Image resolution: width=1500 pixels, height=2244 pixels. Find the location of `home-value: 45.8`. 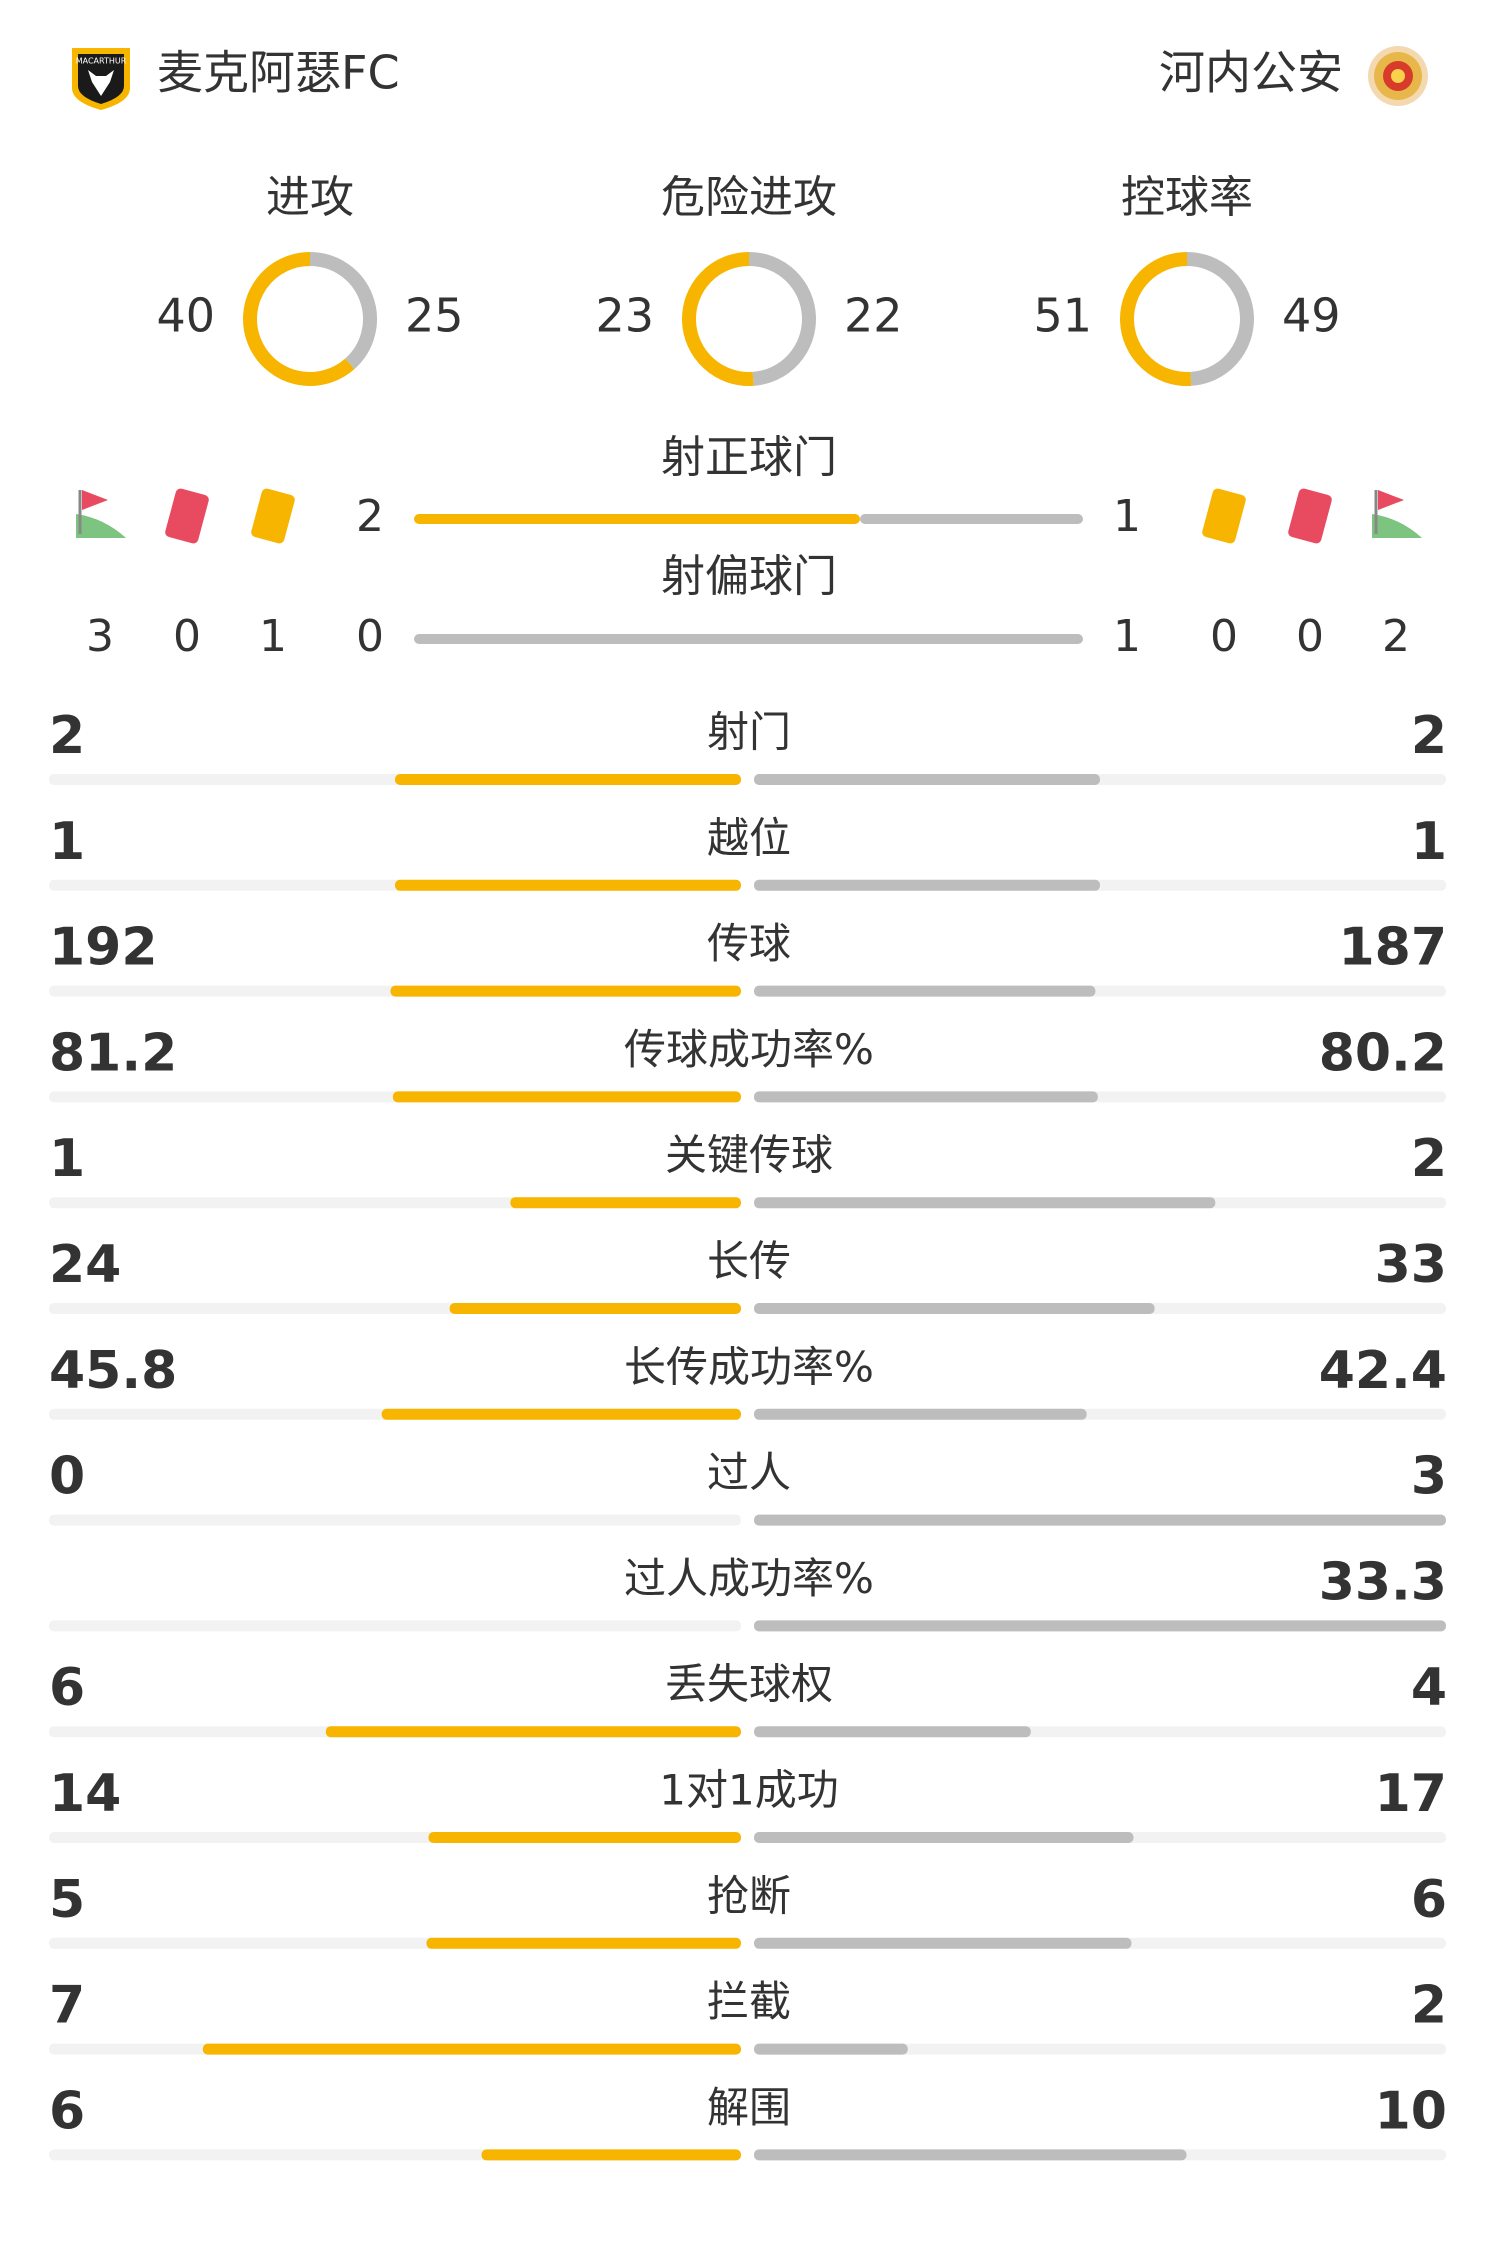

home-value: 45.8 is located at coordinates (113, 1371).